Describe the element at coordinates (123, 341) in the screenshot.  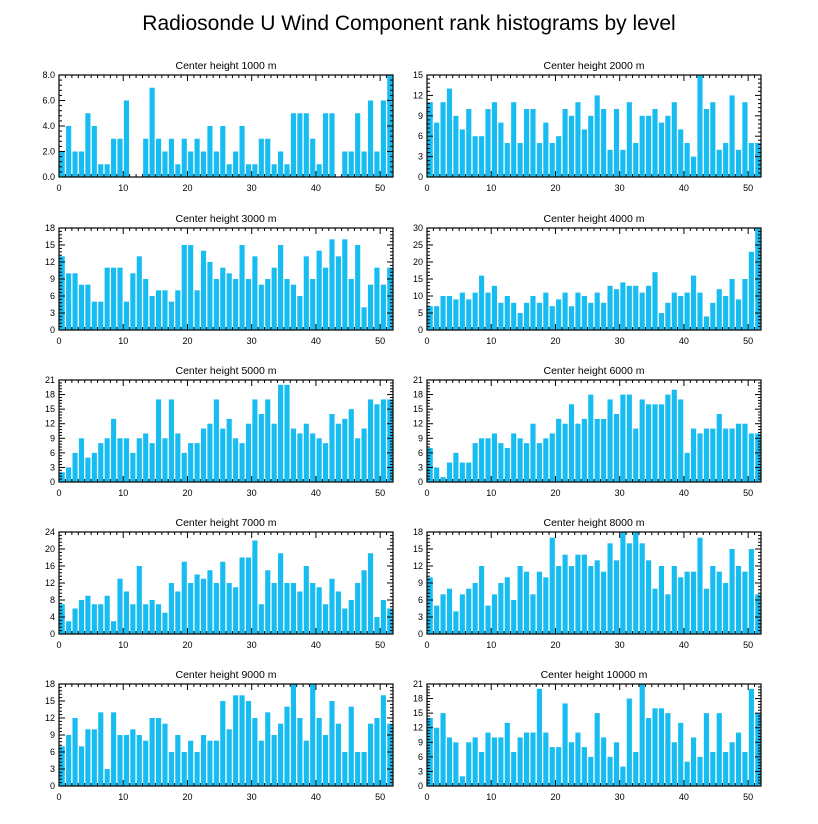
I see `x-tick-label: 10` at that location.